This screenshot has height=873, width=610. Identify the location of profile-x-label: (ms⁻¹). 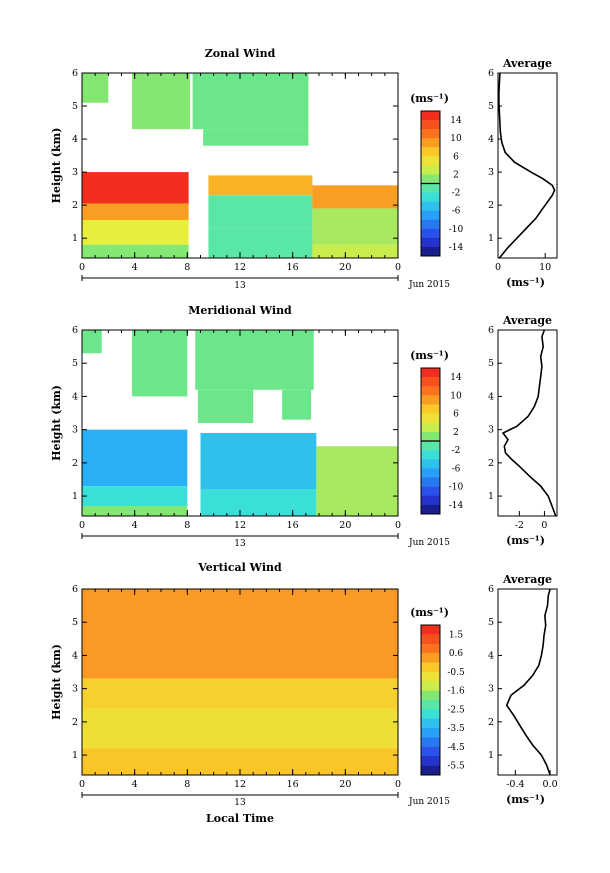
(525, 540).